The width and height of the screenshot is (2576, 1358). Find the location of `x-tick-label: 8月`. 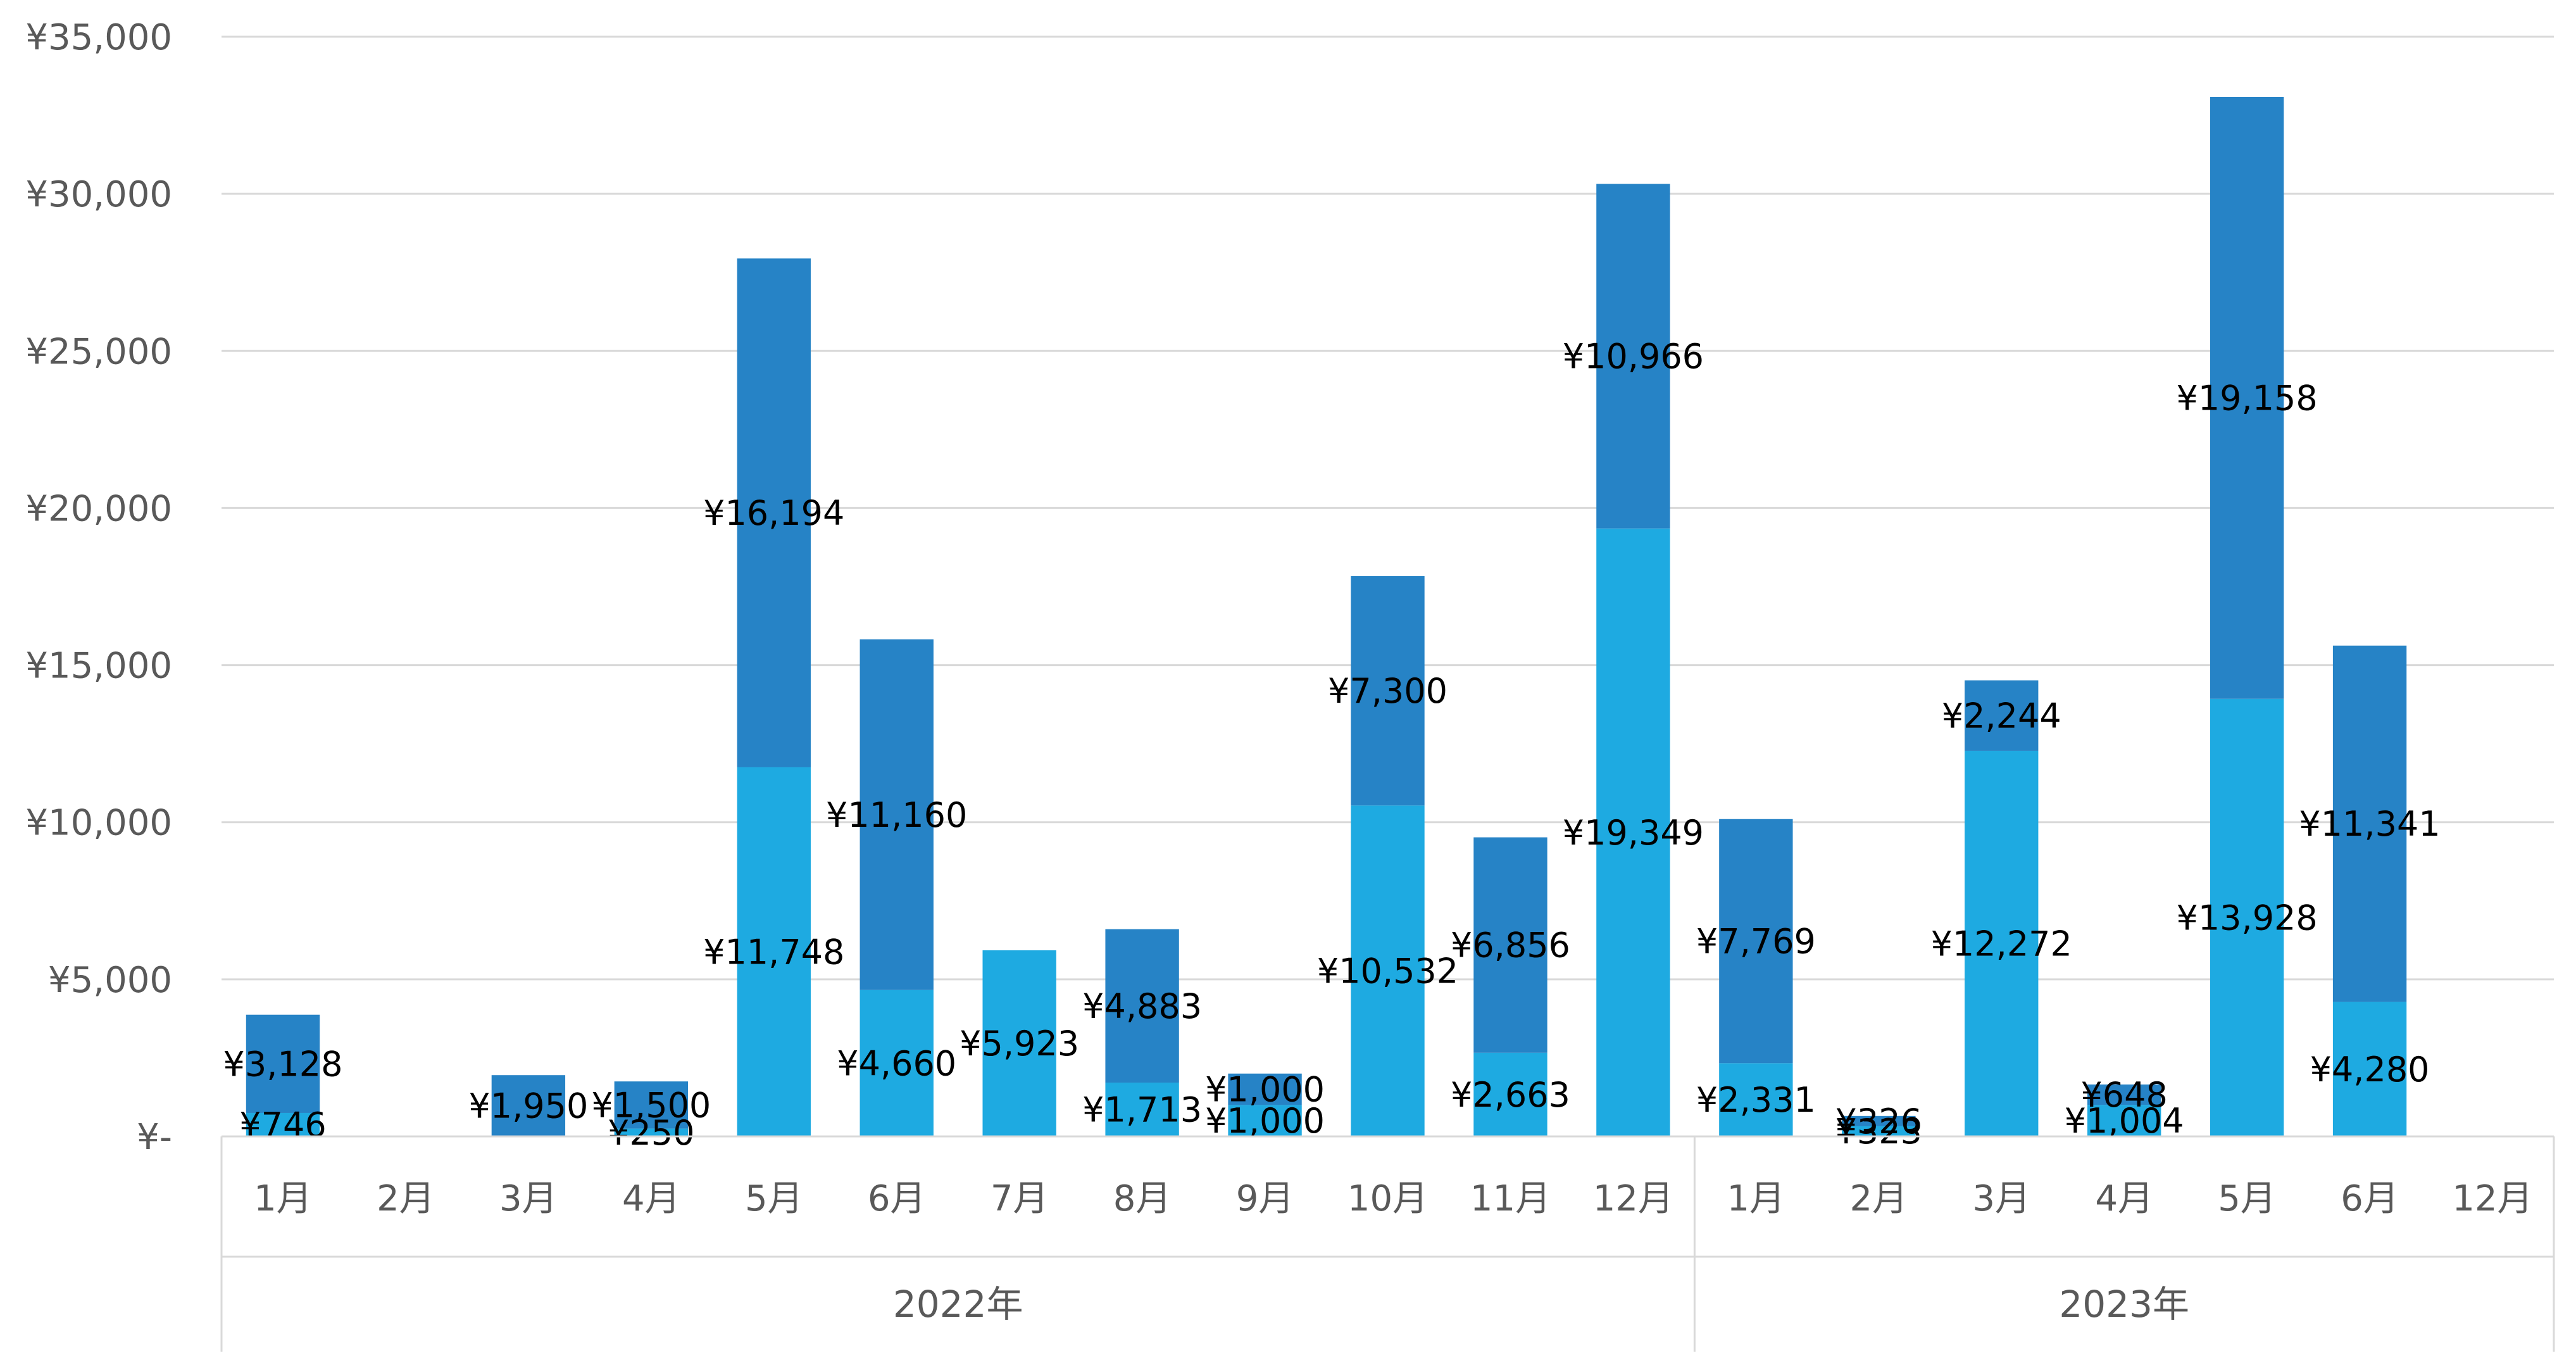

x-tick-label: 8月 is located at coordinates (1142, 1198).